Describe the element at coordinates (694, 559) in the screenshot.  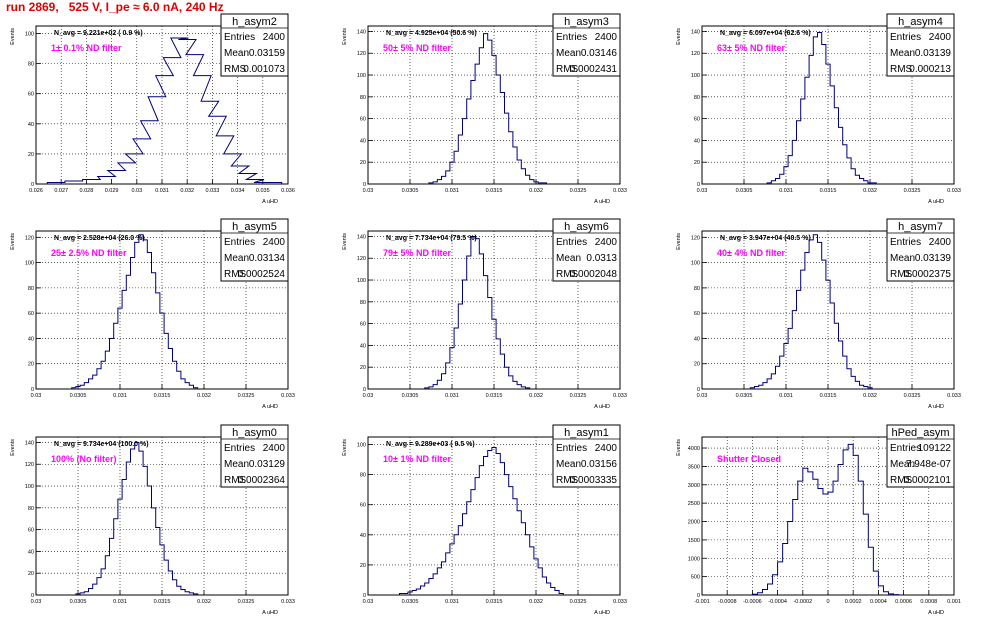
I see `y-tick-label: 1000` at that location.